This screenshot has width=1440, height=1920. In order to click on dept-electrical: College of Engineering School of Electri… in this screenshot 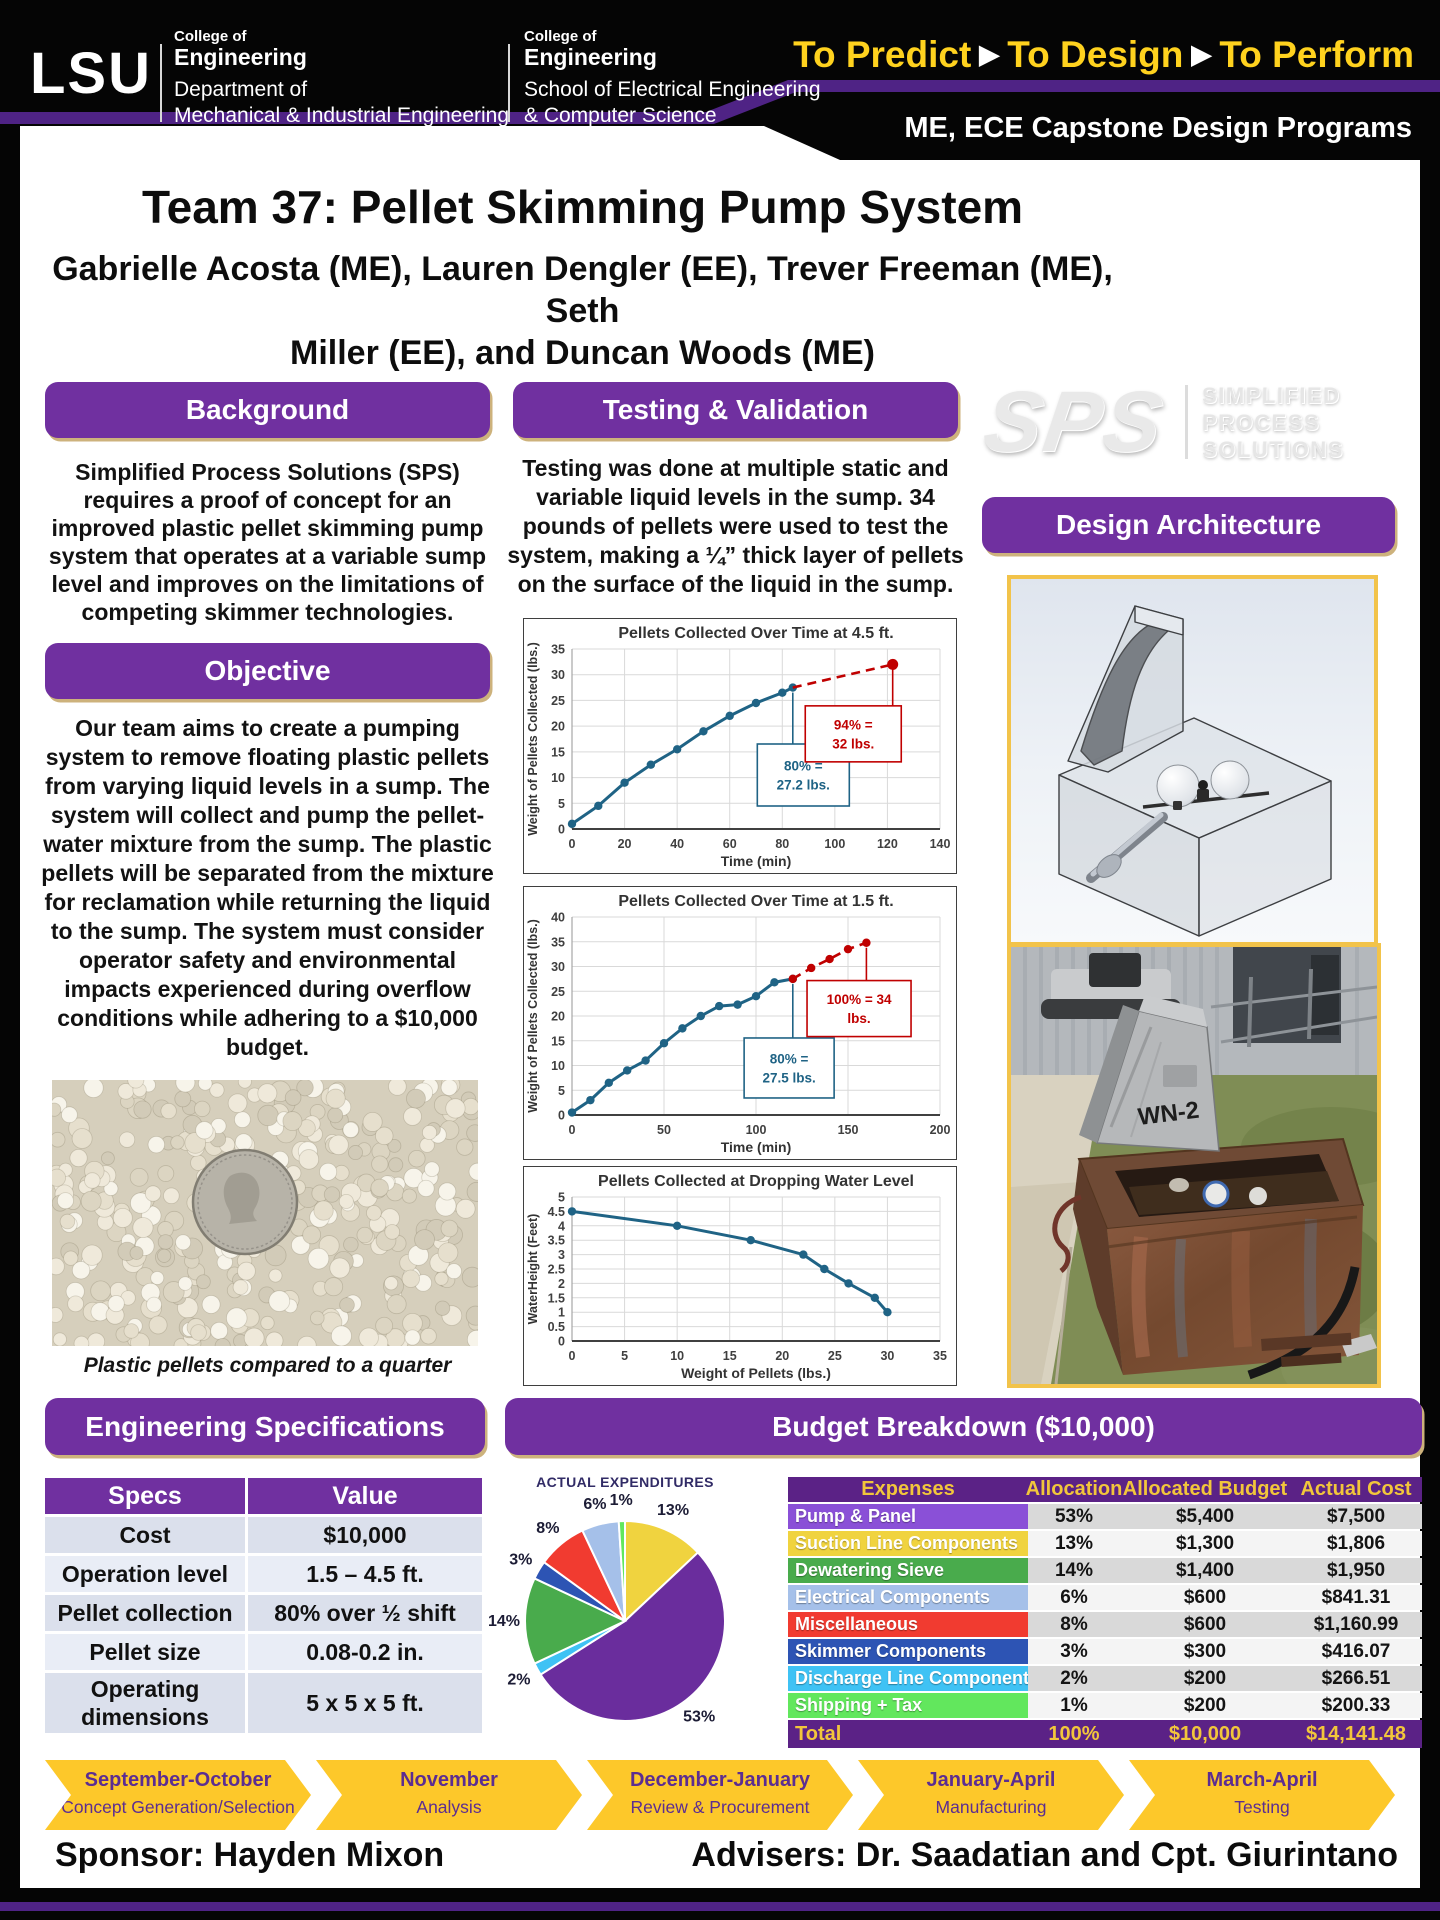, I will do `click(672, 78)`.